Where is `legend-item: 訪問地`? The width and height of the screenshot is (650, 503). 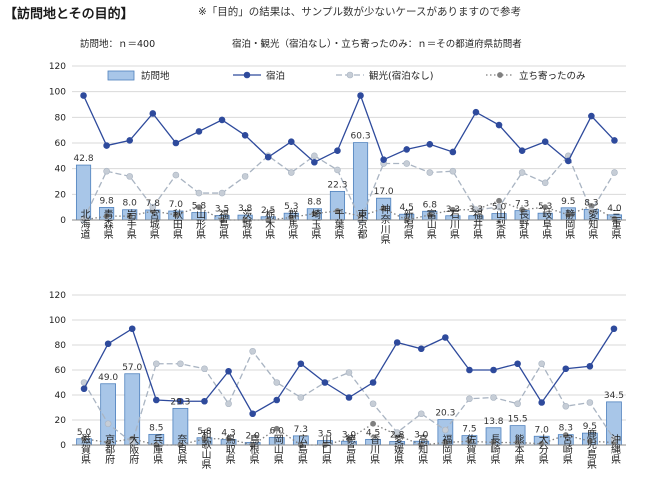 legend-item: 訪問地 is located at coordinates (138, 76).